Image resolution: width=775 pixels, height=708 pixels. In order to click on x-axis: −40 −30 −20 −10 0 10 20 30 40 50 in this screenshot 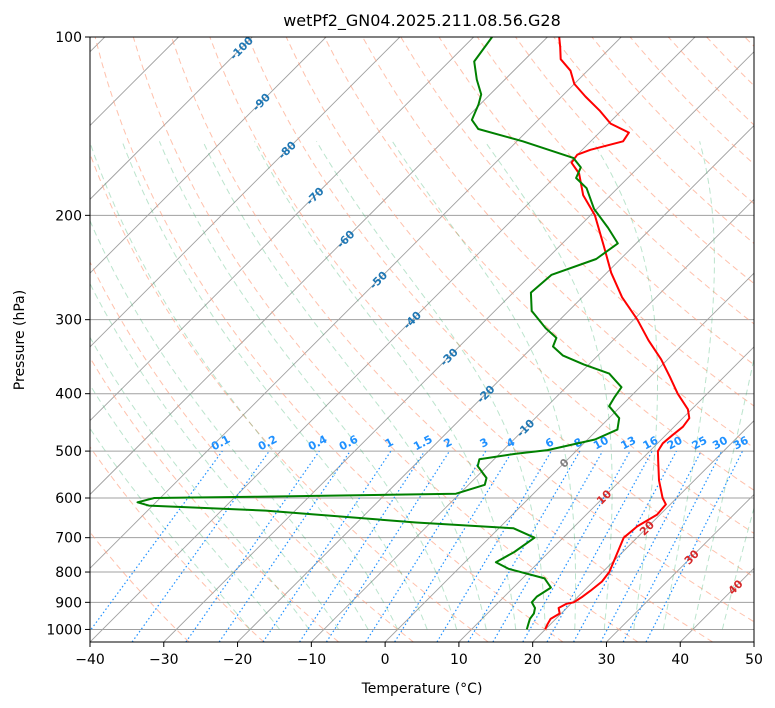, I will do `click(419, 655)`.